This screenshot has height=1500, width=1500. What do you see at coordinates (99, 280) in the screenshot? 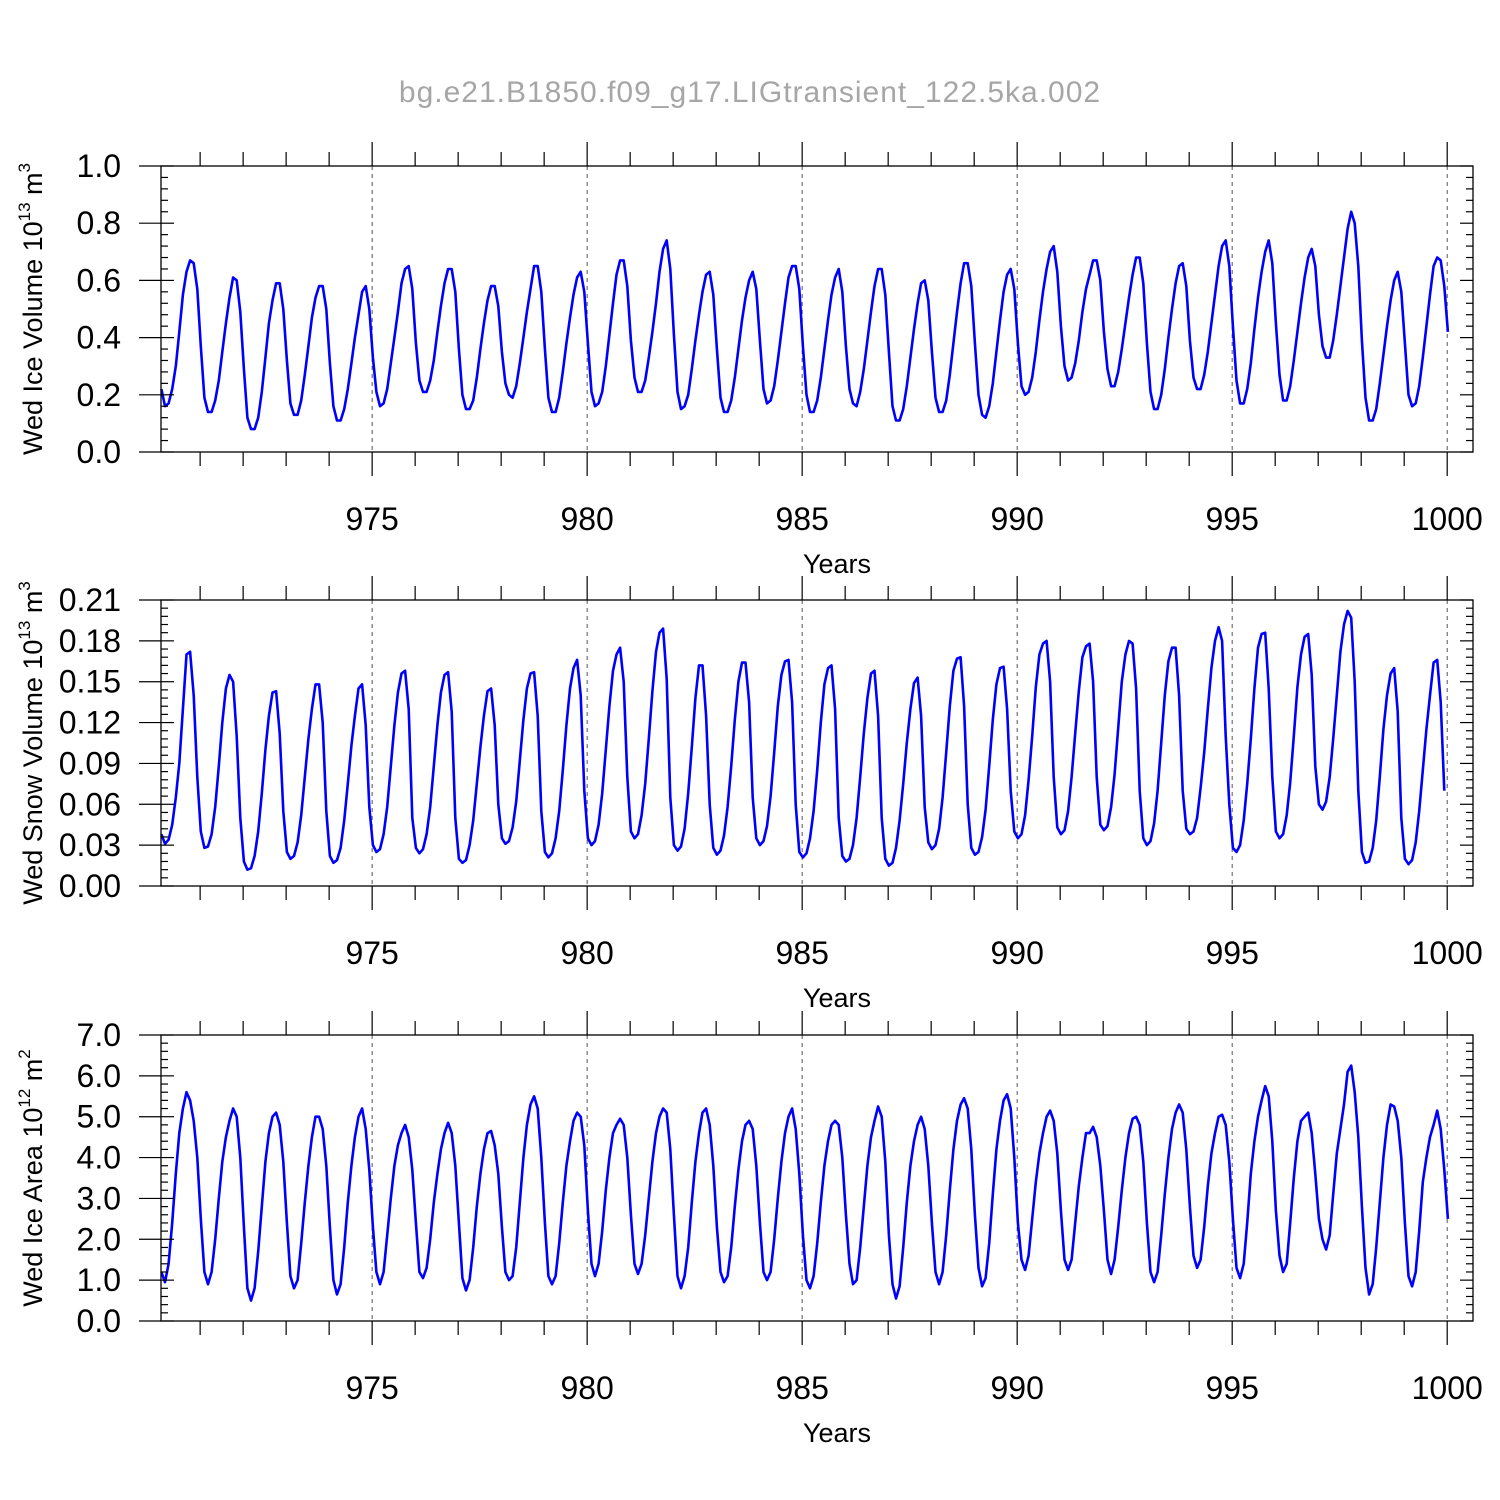
I see `y-tick-label: 0.6` at bounding box center [99, 280].